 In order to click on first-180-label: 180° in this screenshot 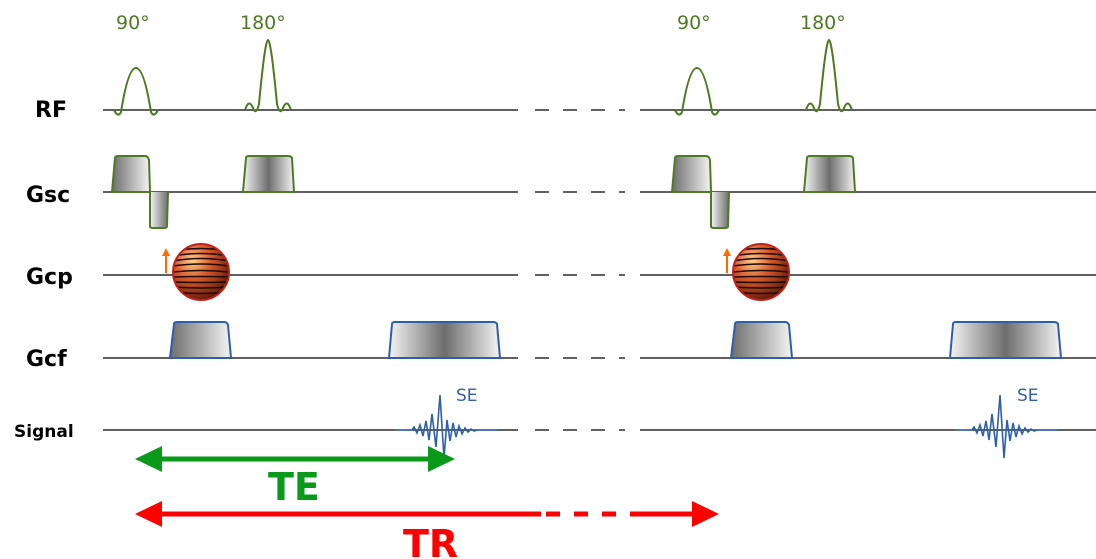, I will do `click(263, 23)`.